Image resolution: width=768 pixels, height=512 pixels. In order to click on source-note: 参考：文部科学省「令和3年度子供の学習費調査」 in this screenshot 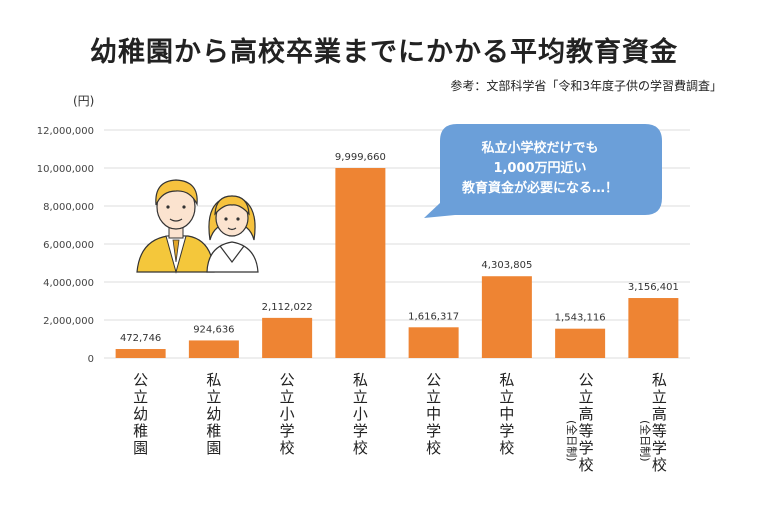, I will do `click(586, 86)`.